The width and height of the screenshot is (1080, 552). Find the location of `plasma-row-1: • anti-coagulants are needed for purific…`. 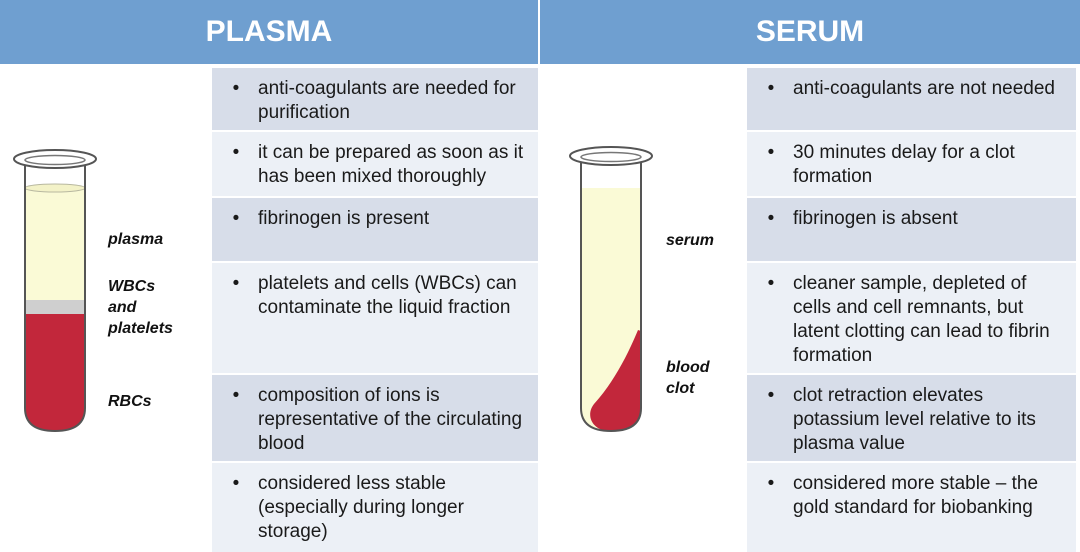

plasma-row-1: • anti-coagulants are needed for purific… is located at coordinates (375, 99).